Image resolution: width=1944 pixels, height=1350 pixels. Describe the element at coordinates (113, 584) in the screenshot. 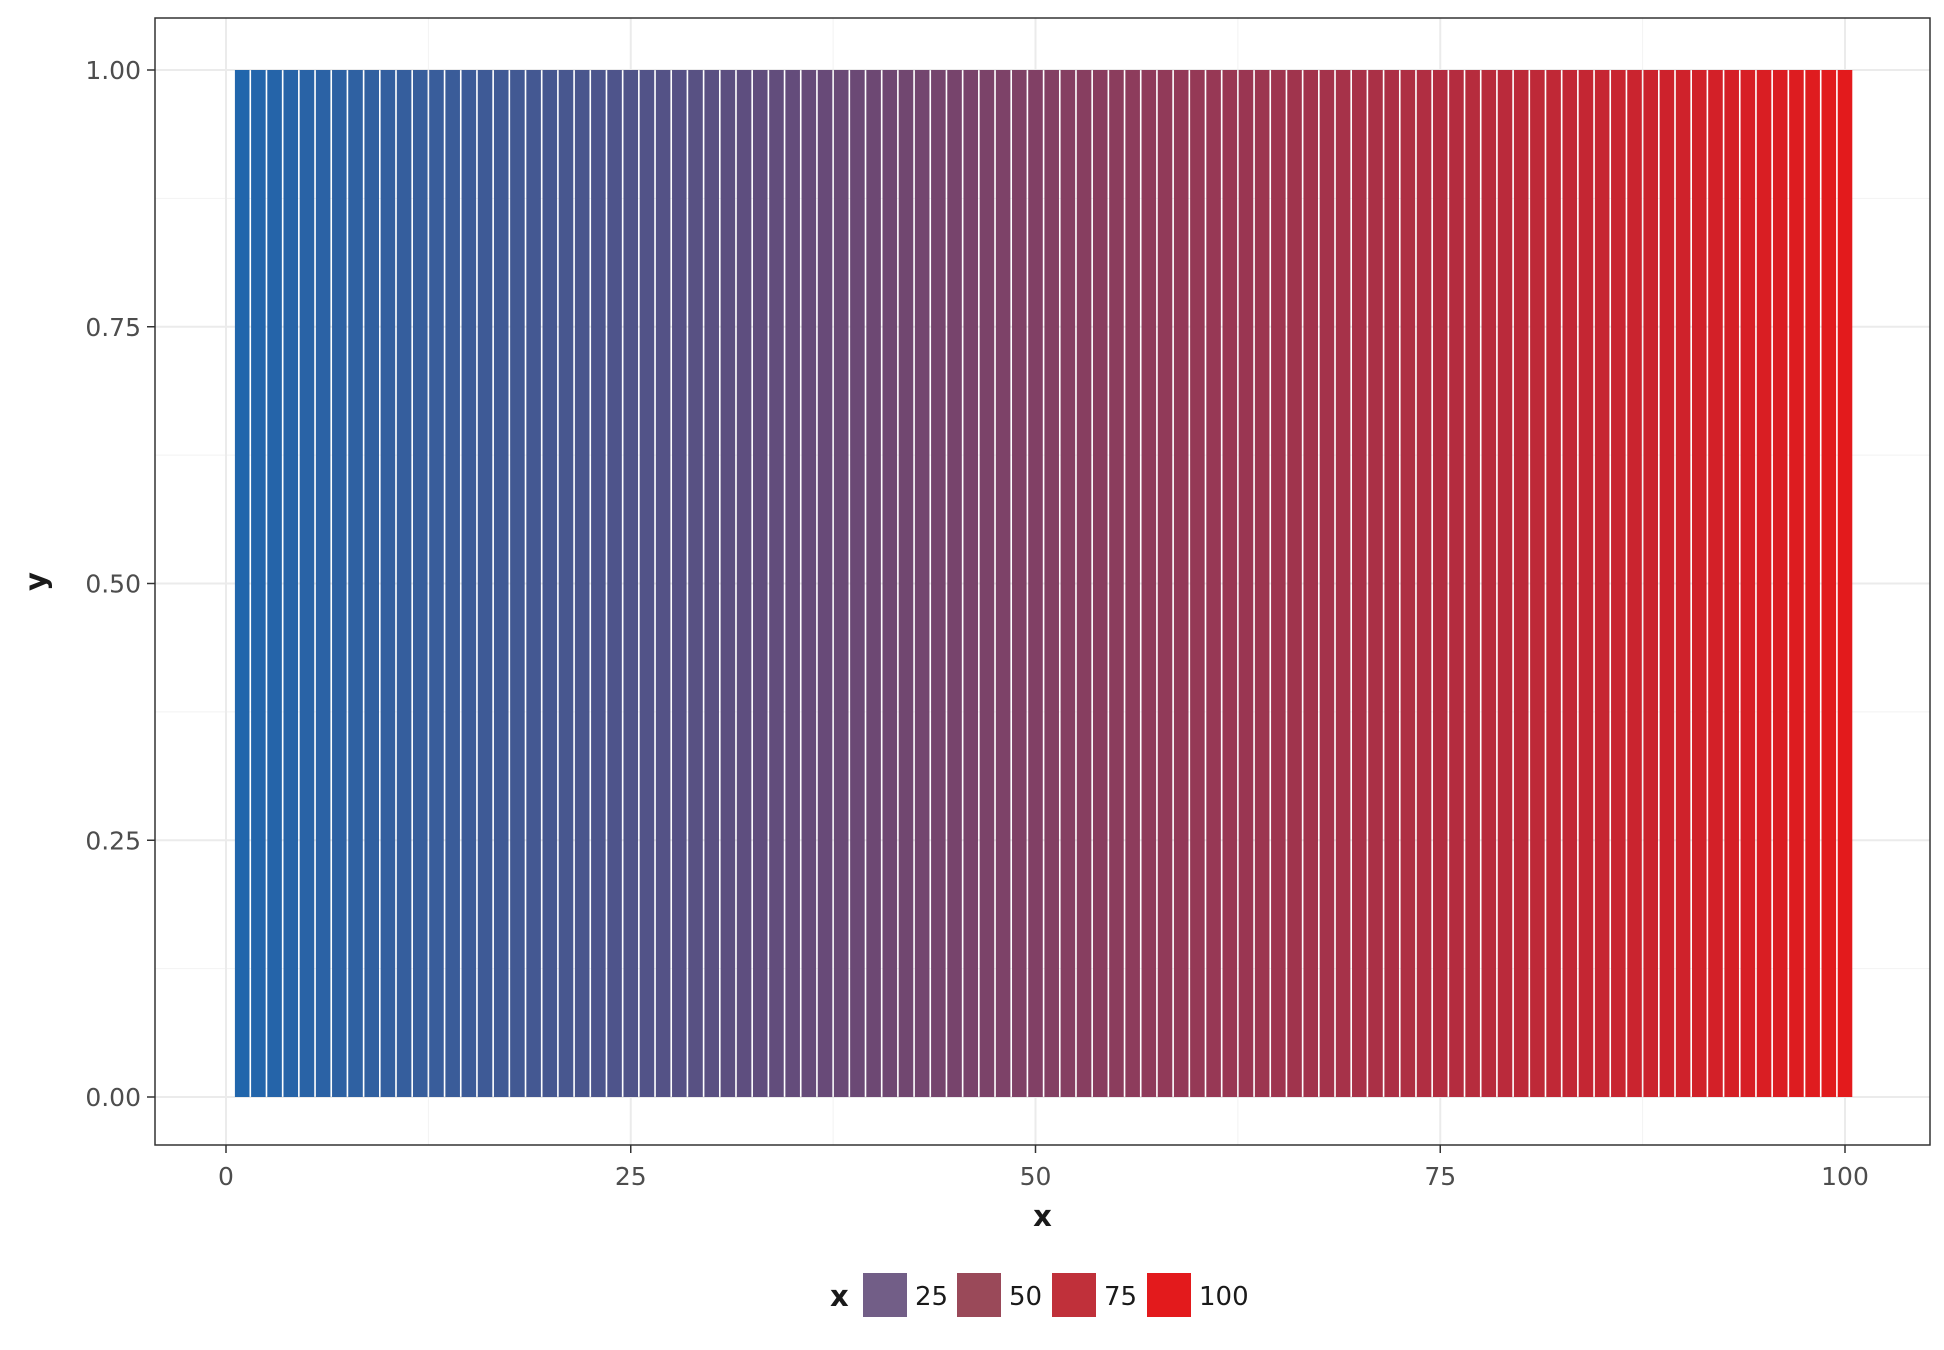

I see `y-tick-label: 0.50` at that location.